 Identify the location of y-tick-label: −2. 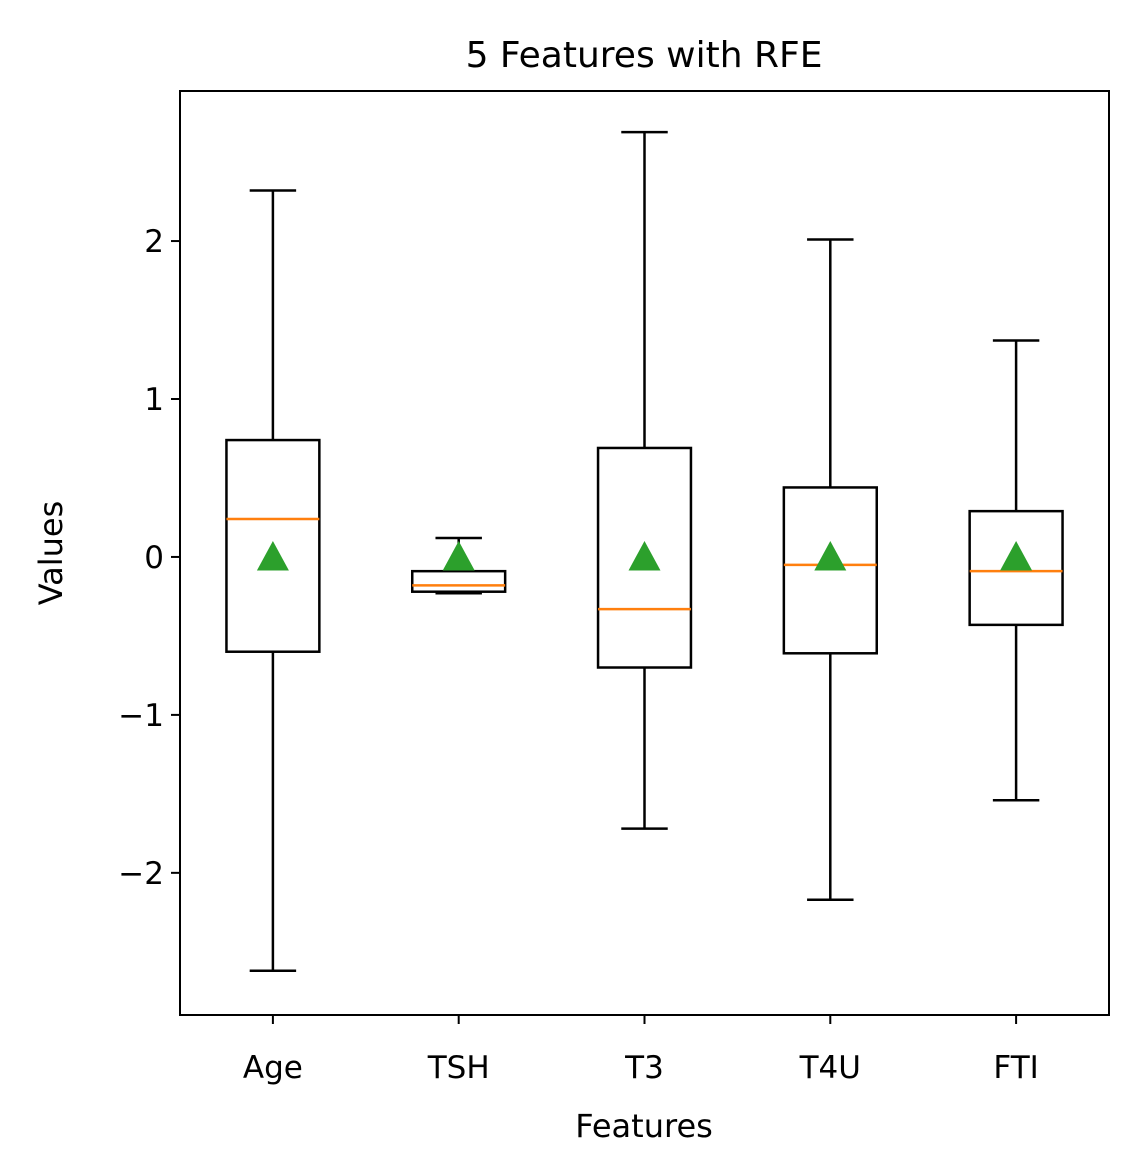
(141, 874).